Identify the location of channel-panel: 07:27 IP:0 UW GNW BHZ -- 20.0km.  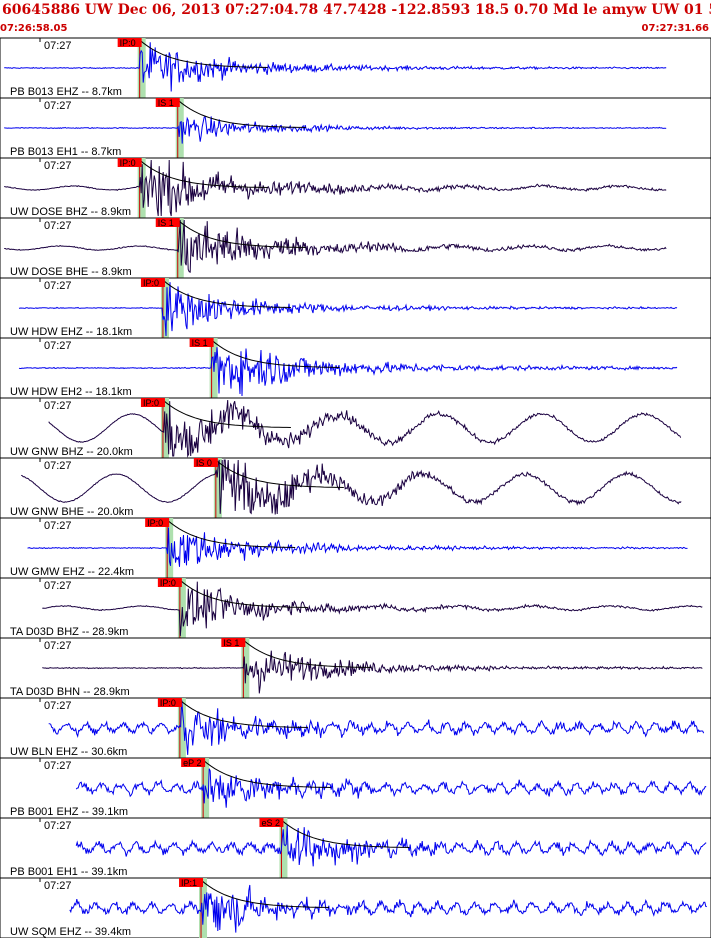
(355, 428).